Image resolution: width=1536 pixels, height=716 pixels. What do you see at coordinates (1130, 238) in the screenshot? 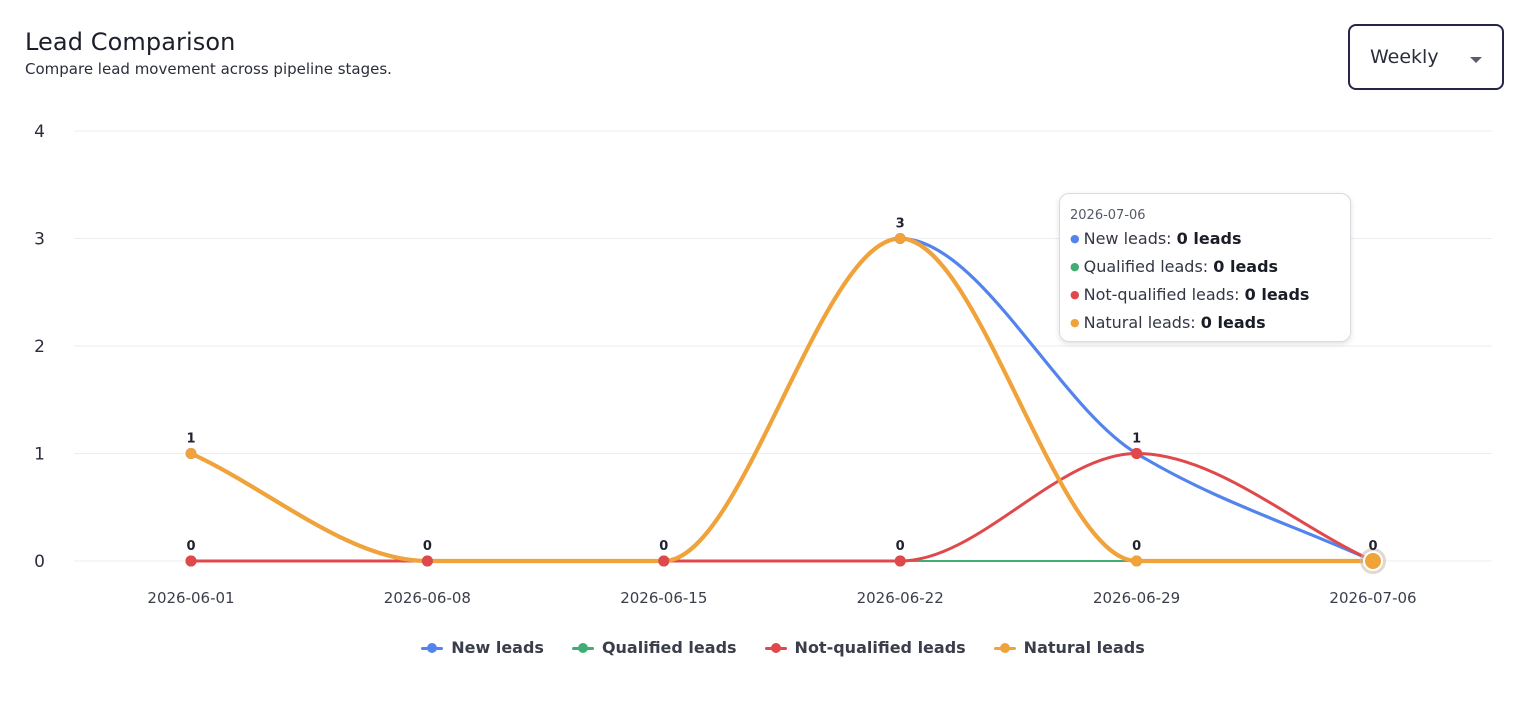
I see `tooltip-row-label: New leads:` at bounding box center [1130, 238].